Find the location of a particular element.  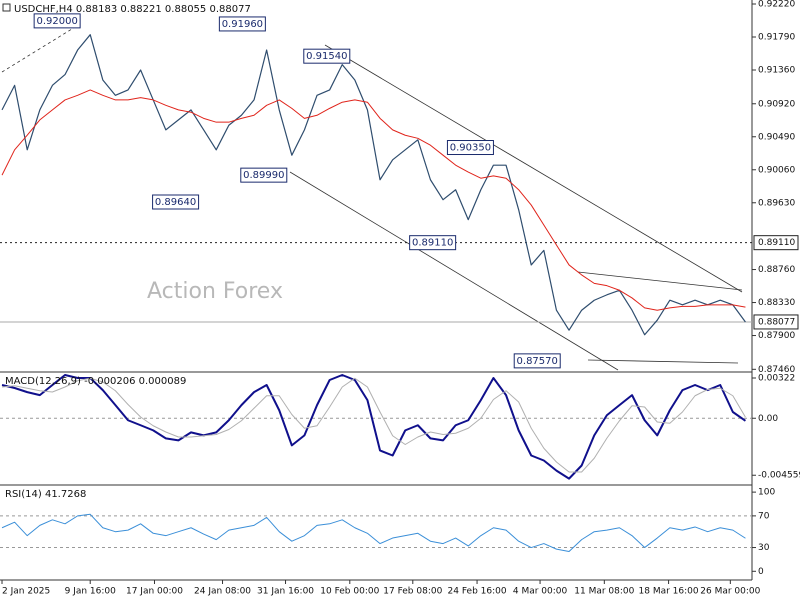

y-tick-label: 0.90490 is located at coordinates (776, 137).